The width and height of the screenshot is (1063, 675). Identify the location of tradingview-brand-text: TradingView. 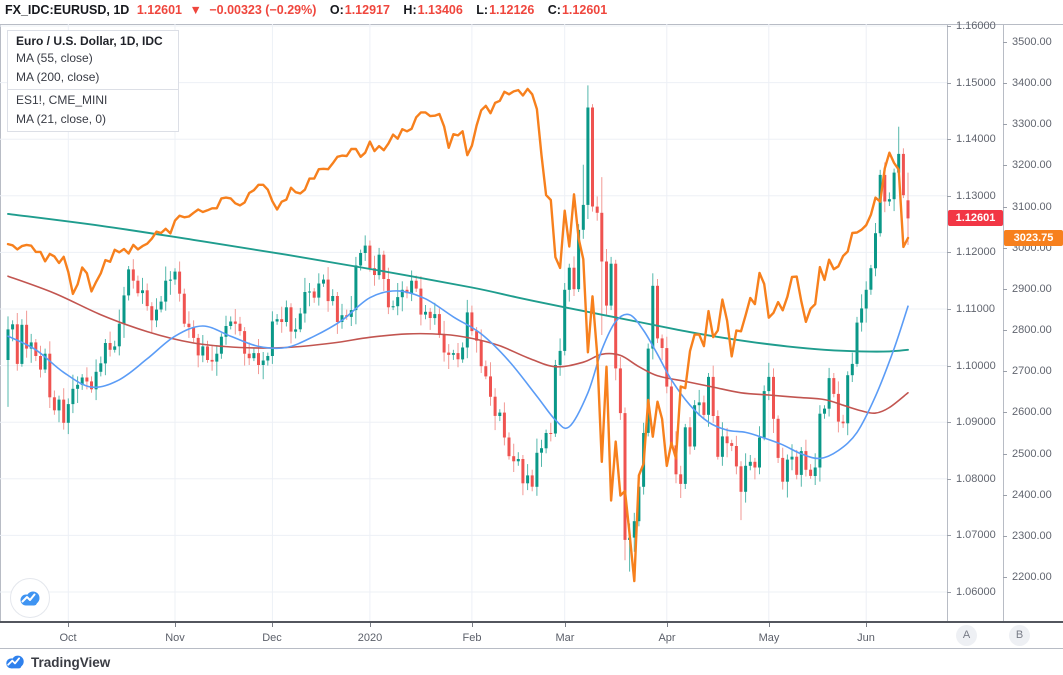
(71, 662).